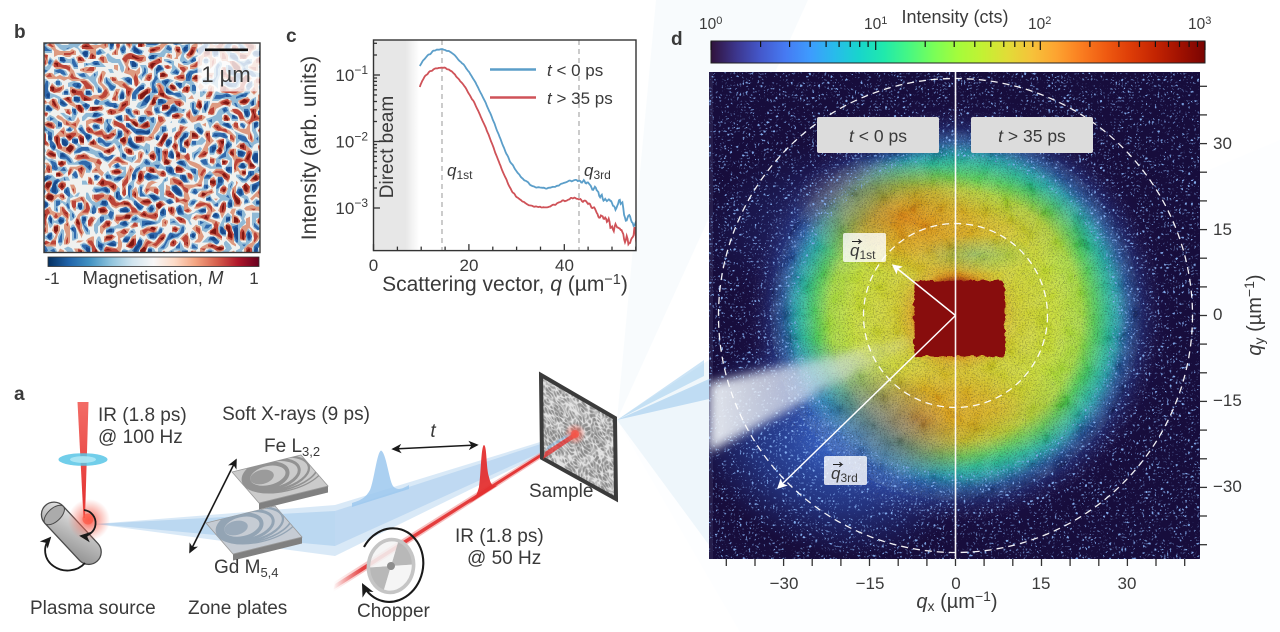 The height and width of the screenshot is (632, 1280). I want to click on svg-text: Fe L3,2, so click(292, 447).